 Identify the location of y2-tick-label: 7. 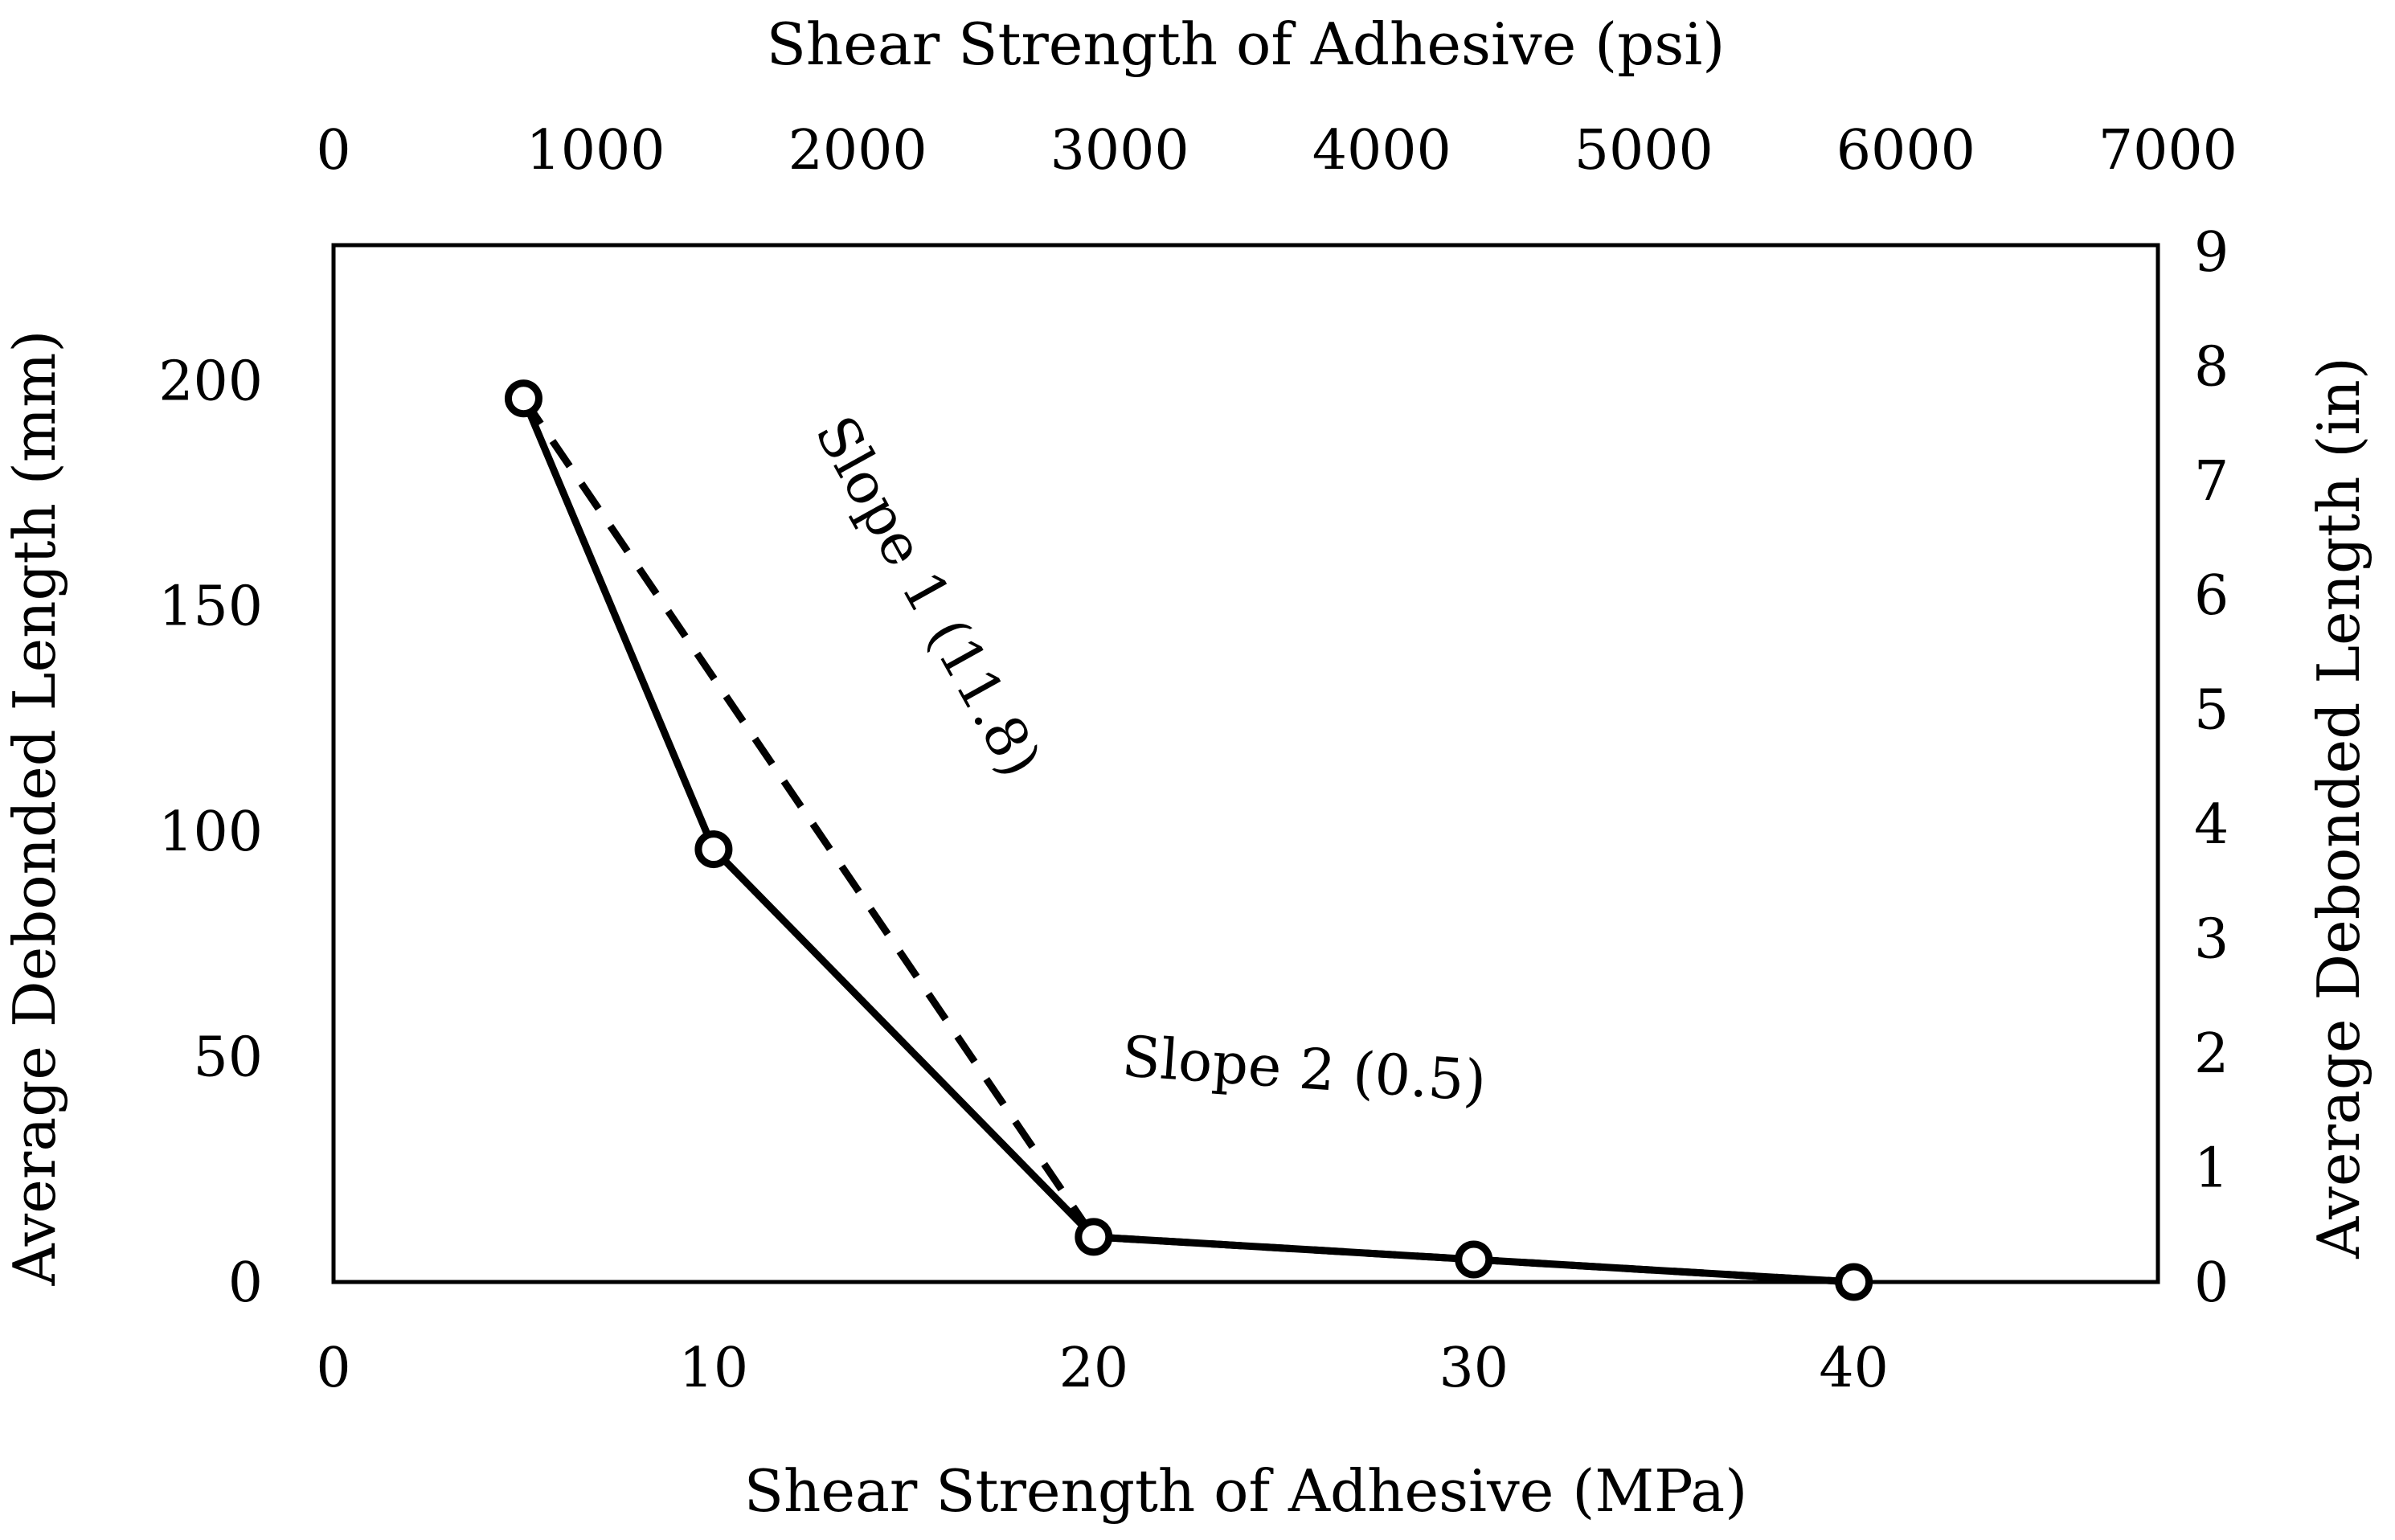
(2211, 482).